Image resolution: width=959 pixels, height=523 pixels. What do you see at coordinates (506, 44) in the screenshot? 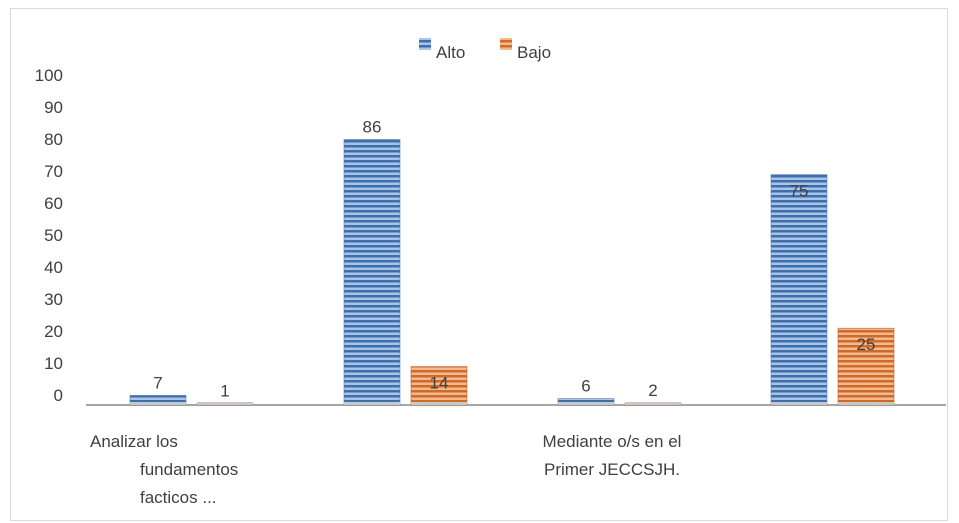
I see `legend-swatch-bajo` at bounding box center [506, 44].